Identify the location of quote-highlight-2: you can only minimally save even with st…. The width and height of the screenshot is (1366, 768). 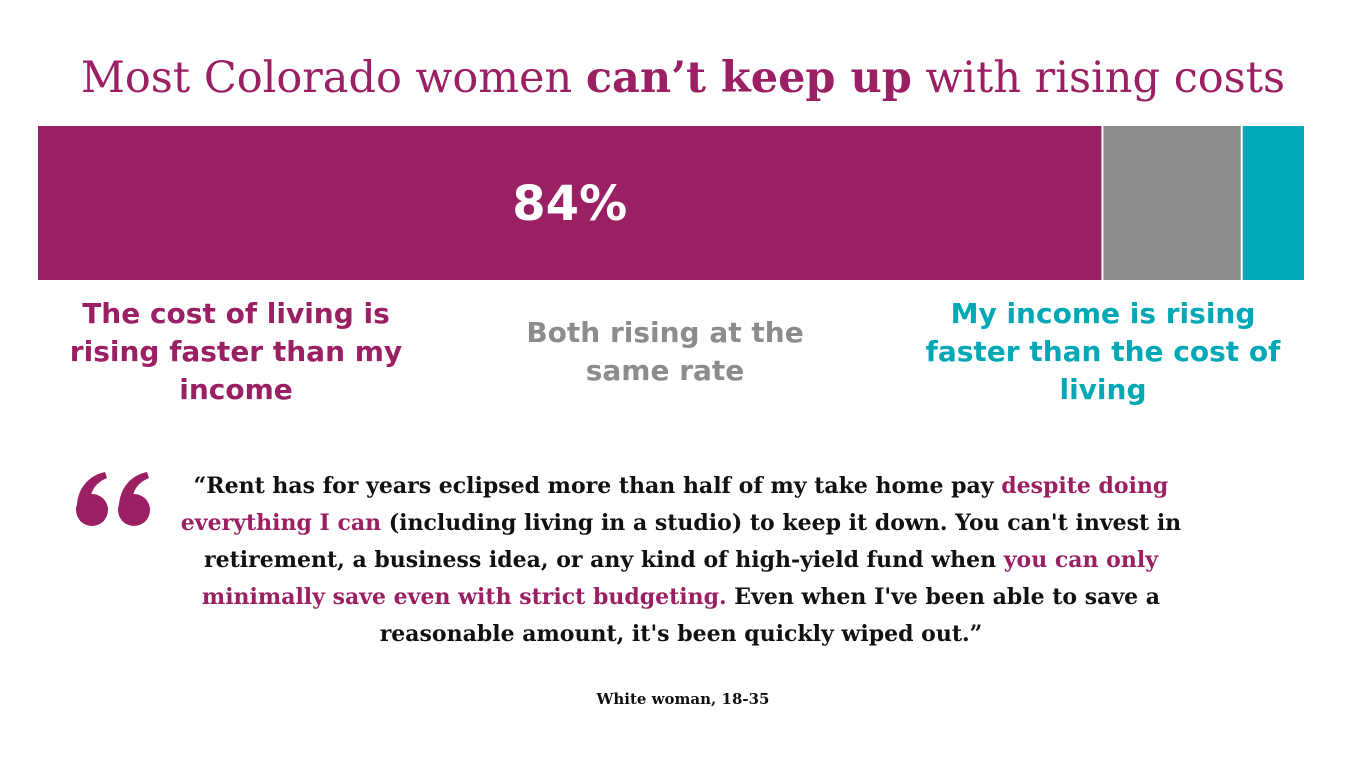
(679, 578).